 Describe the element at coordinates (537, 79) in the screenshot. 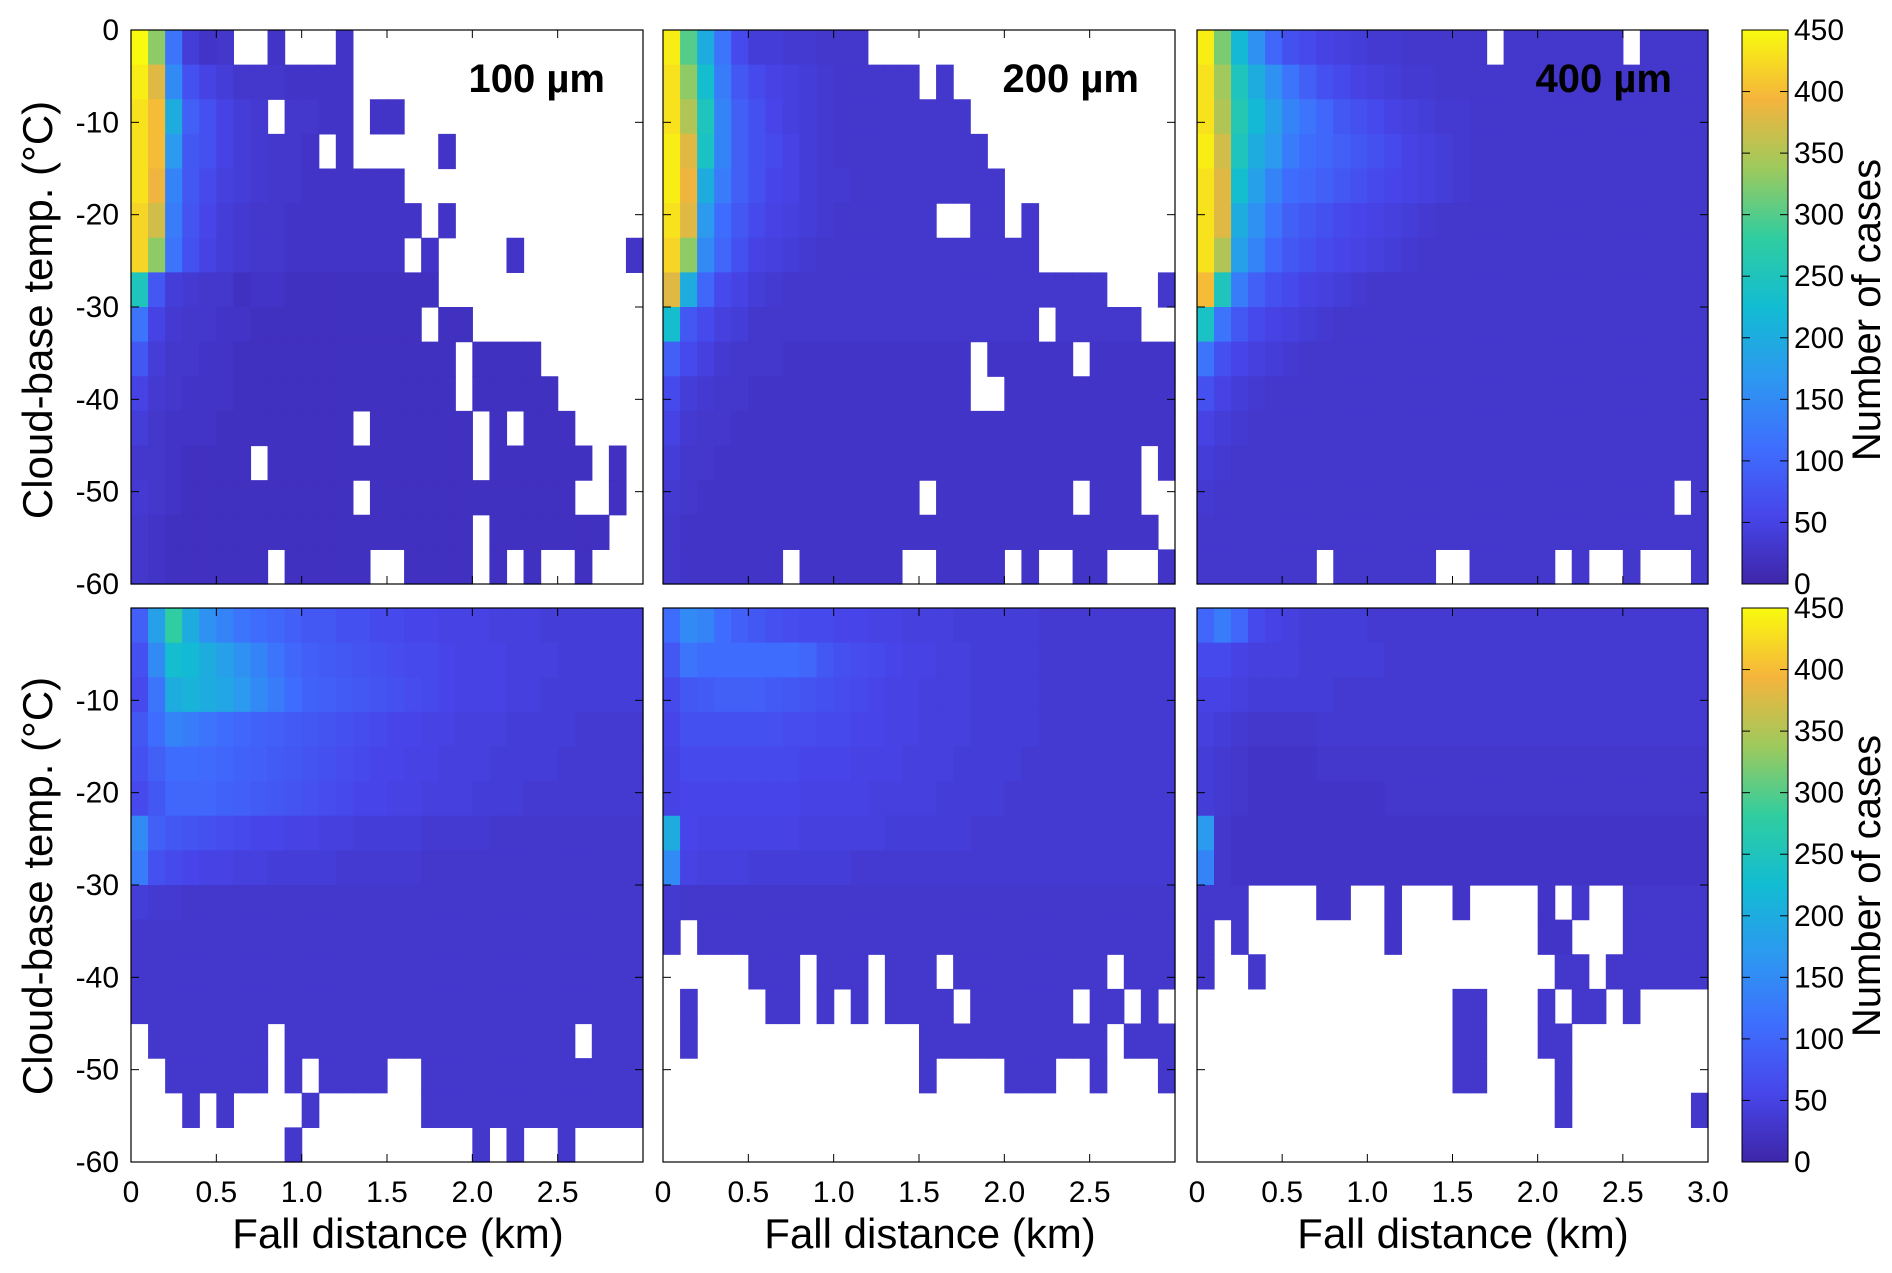

I see `panel-size-label-100: 100 µm` at that location.